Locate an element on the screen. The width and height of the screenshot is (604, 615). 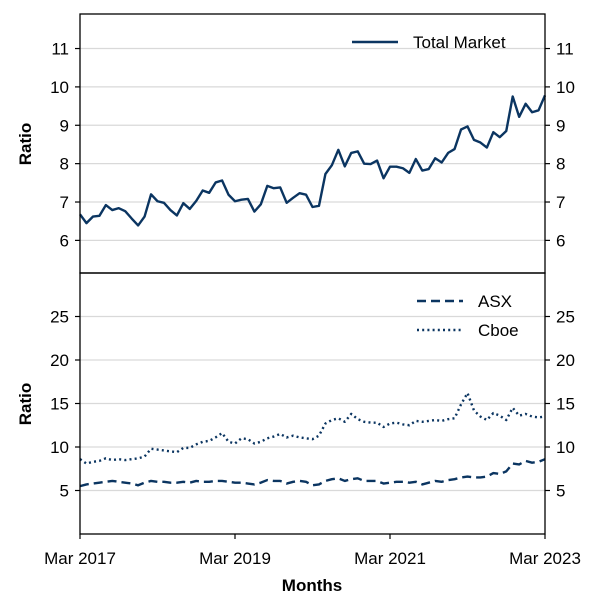
x-tick-label: Mar 2021 is located at coordinates (390, 558).